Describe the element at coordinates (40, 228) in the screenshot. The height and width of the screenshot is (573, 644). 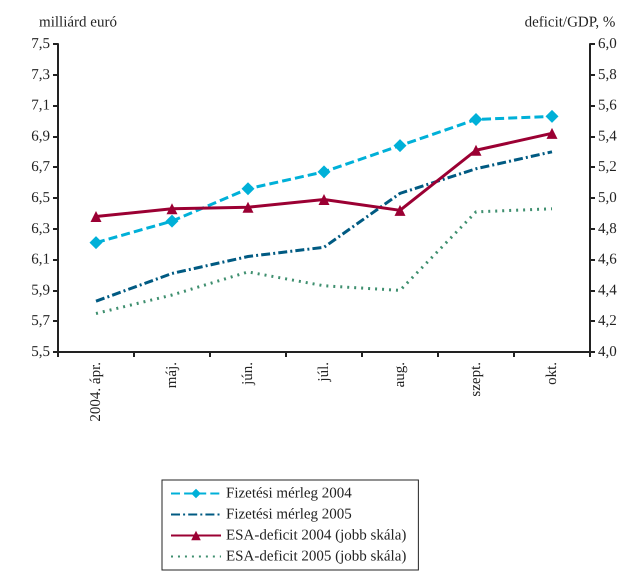
I see `y-tick-label: 6,3` at that location.